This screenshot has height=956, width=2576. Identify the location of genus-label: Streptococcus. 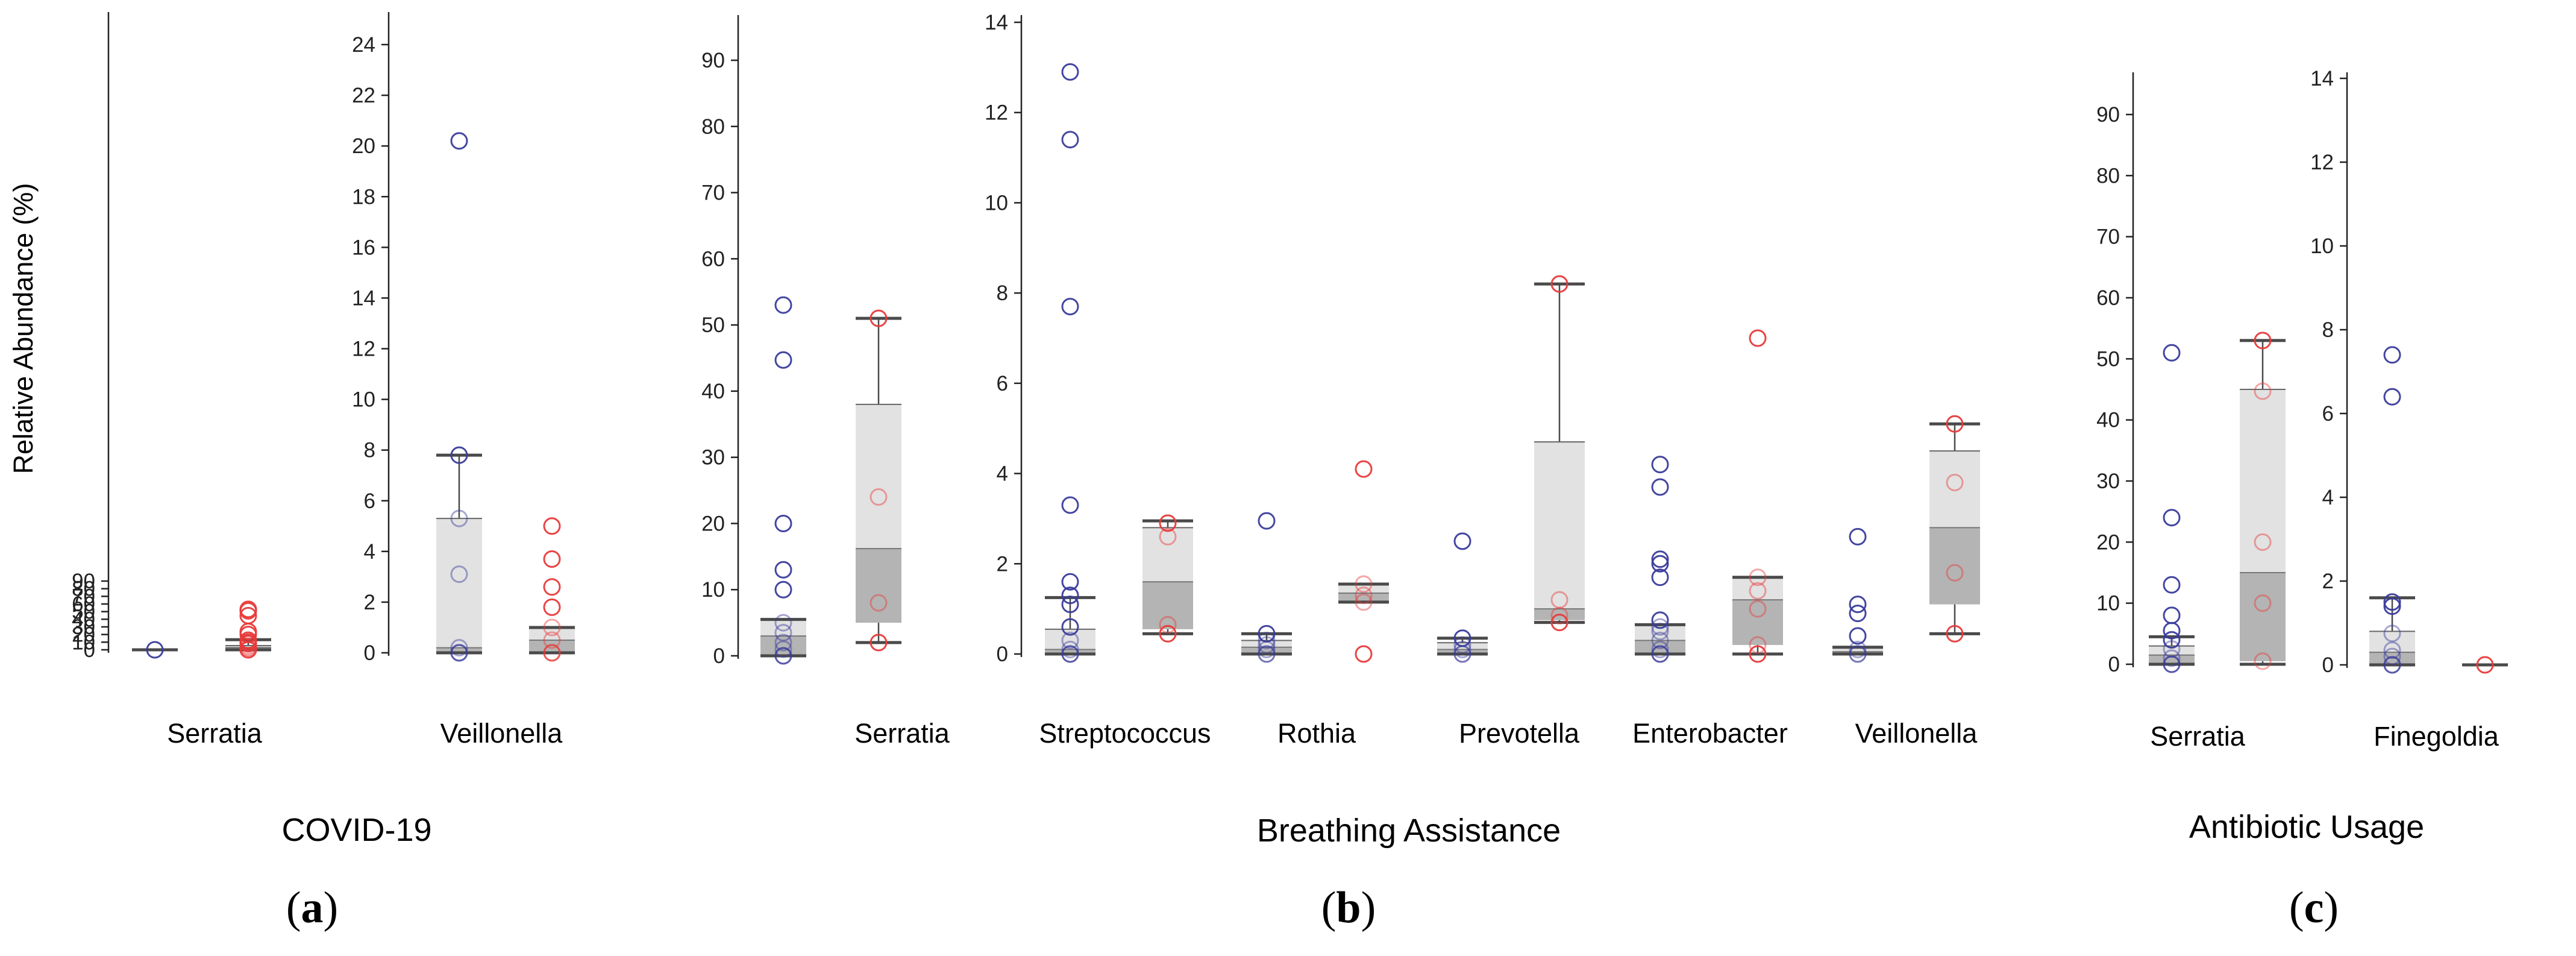
(1125, 734).